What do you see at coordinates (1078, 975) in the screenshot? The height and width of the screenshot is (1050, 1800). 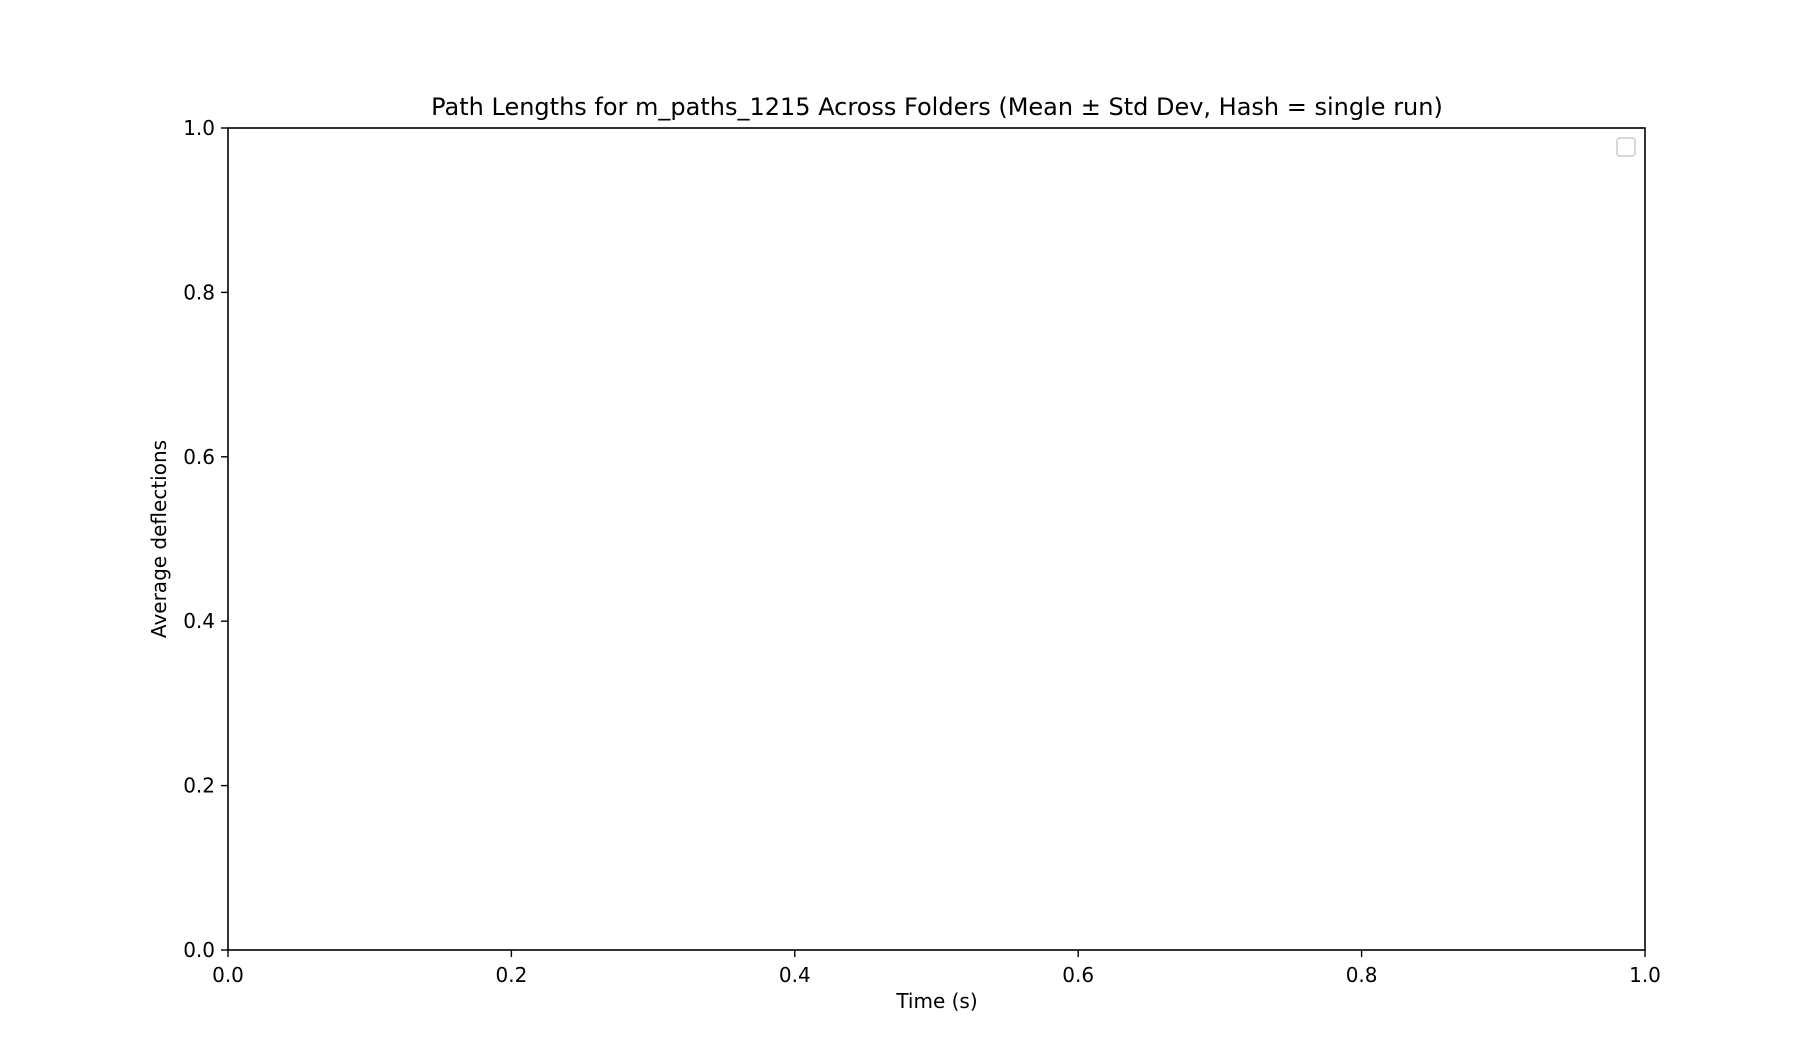 I see `x-tick-label: 0.6` at bounding box center [1078, 975].